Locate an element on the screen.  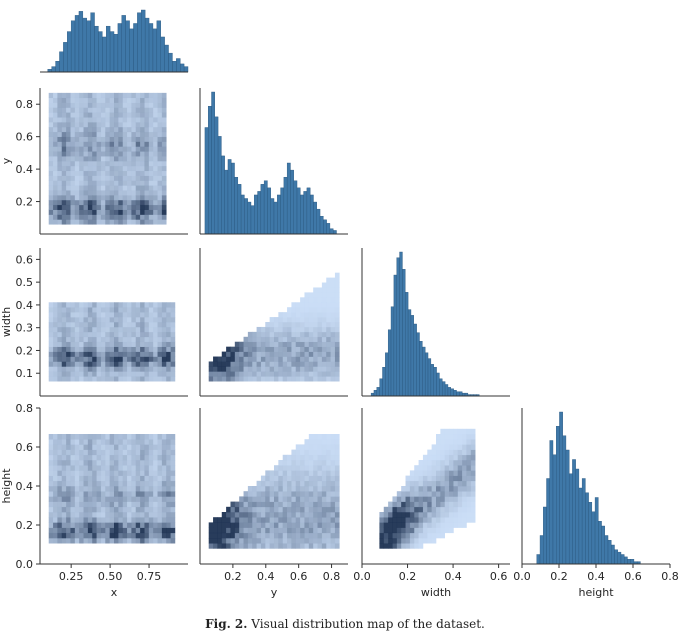
hist-bar-height is located at coordinates (567, 507).